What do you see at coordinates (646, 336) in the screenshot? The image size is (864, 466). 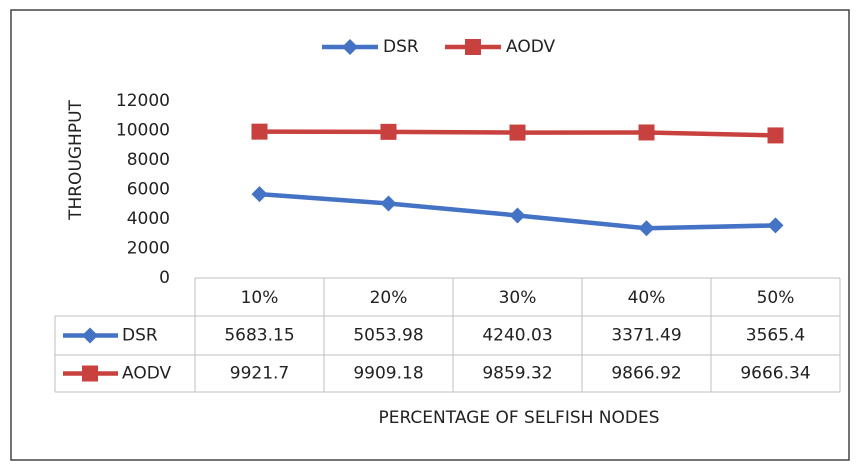 I see `table-cell: 3371.49` at bounding box center [646, 336].